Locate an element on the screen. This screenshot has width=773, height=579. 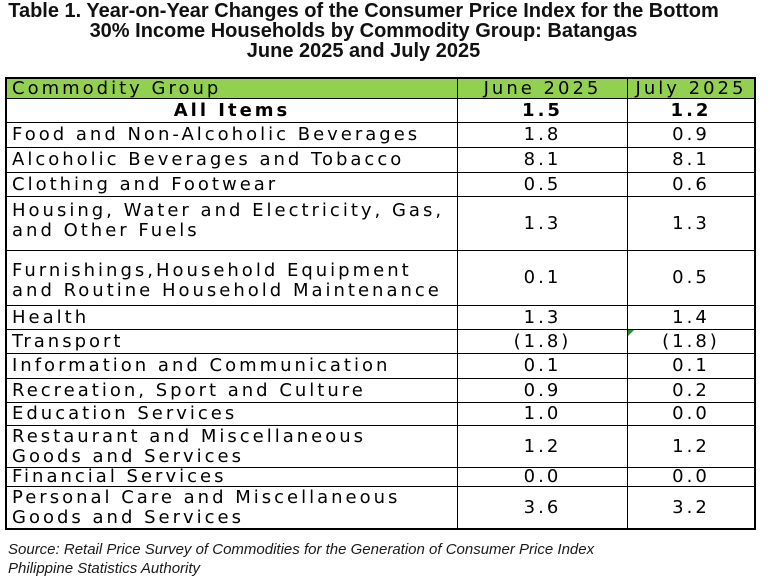
commodity-group-cell: Recreation, Sport and Culture is located at coordinates (232, 390).